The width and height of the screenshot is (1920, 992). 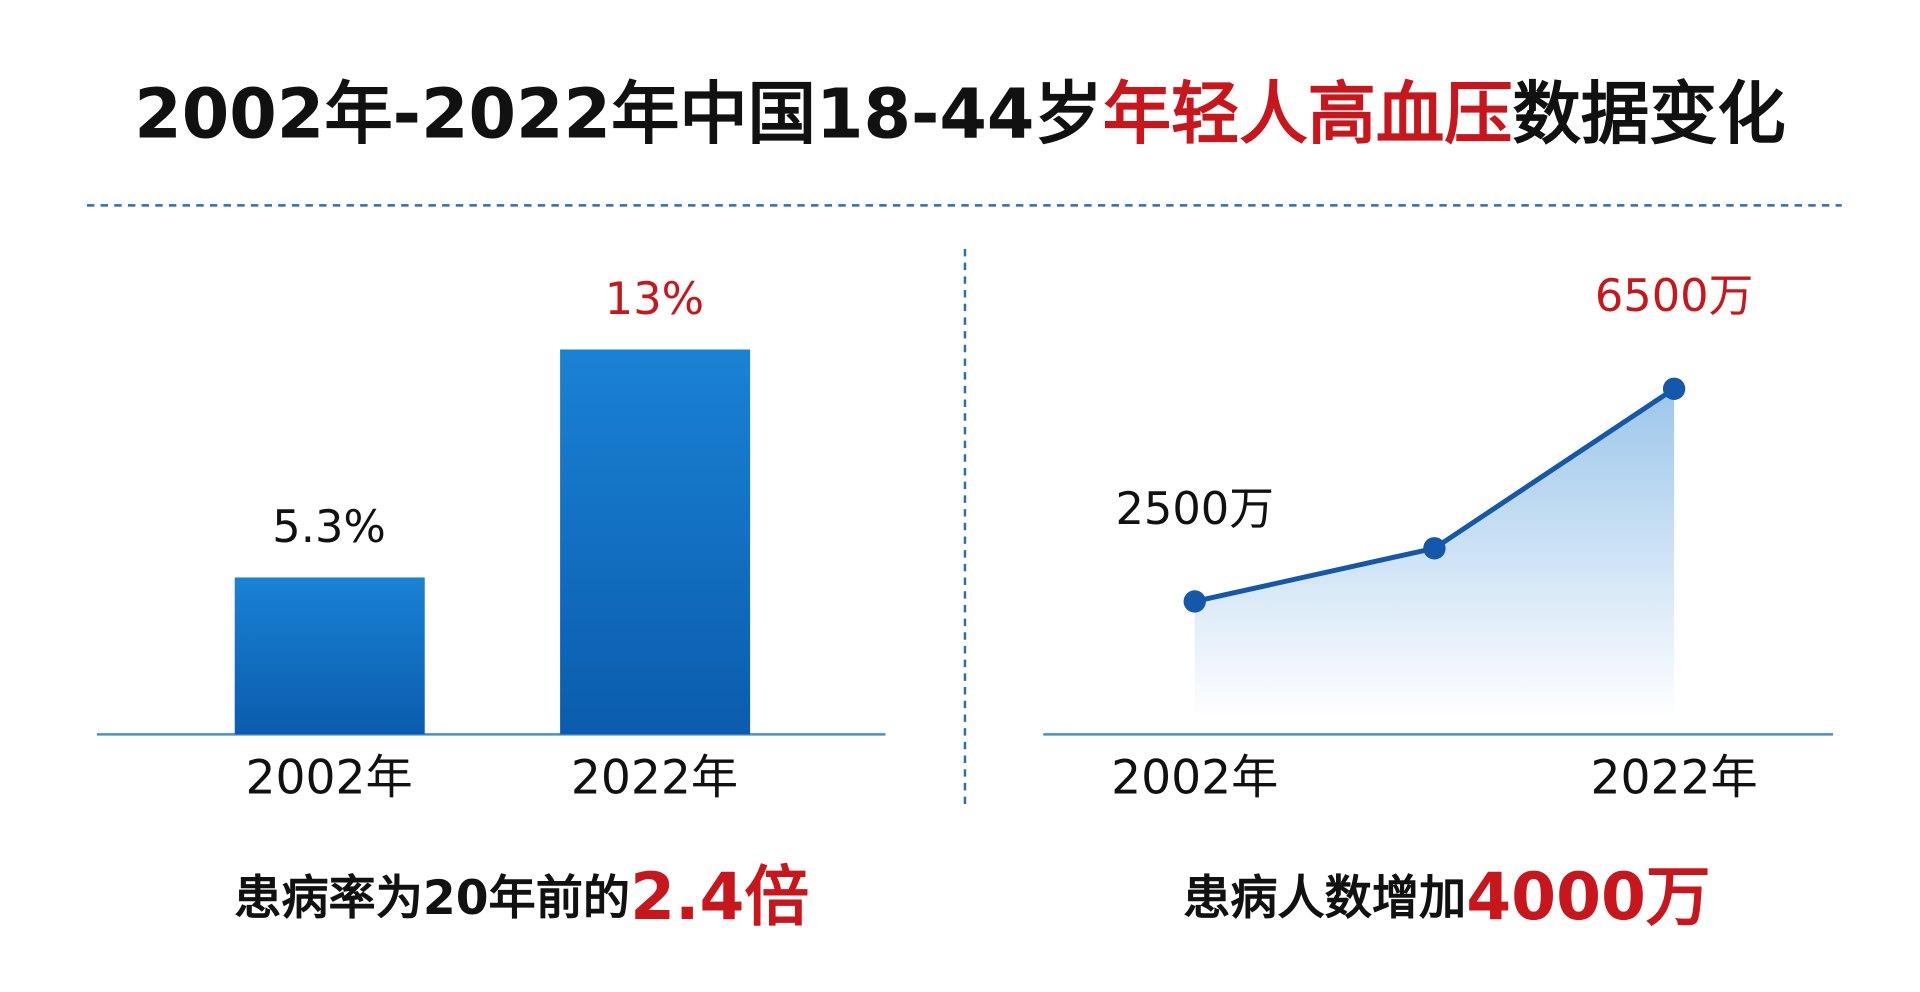 I want to click on title-part: 年轻人高血压, so click(x=1308, y=114).